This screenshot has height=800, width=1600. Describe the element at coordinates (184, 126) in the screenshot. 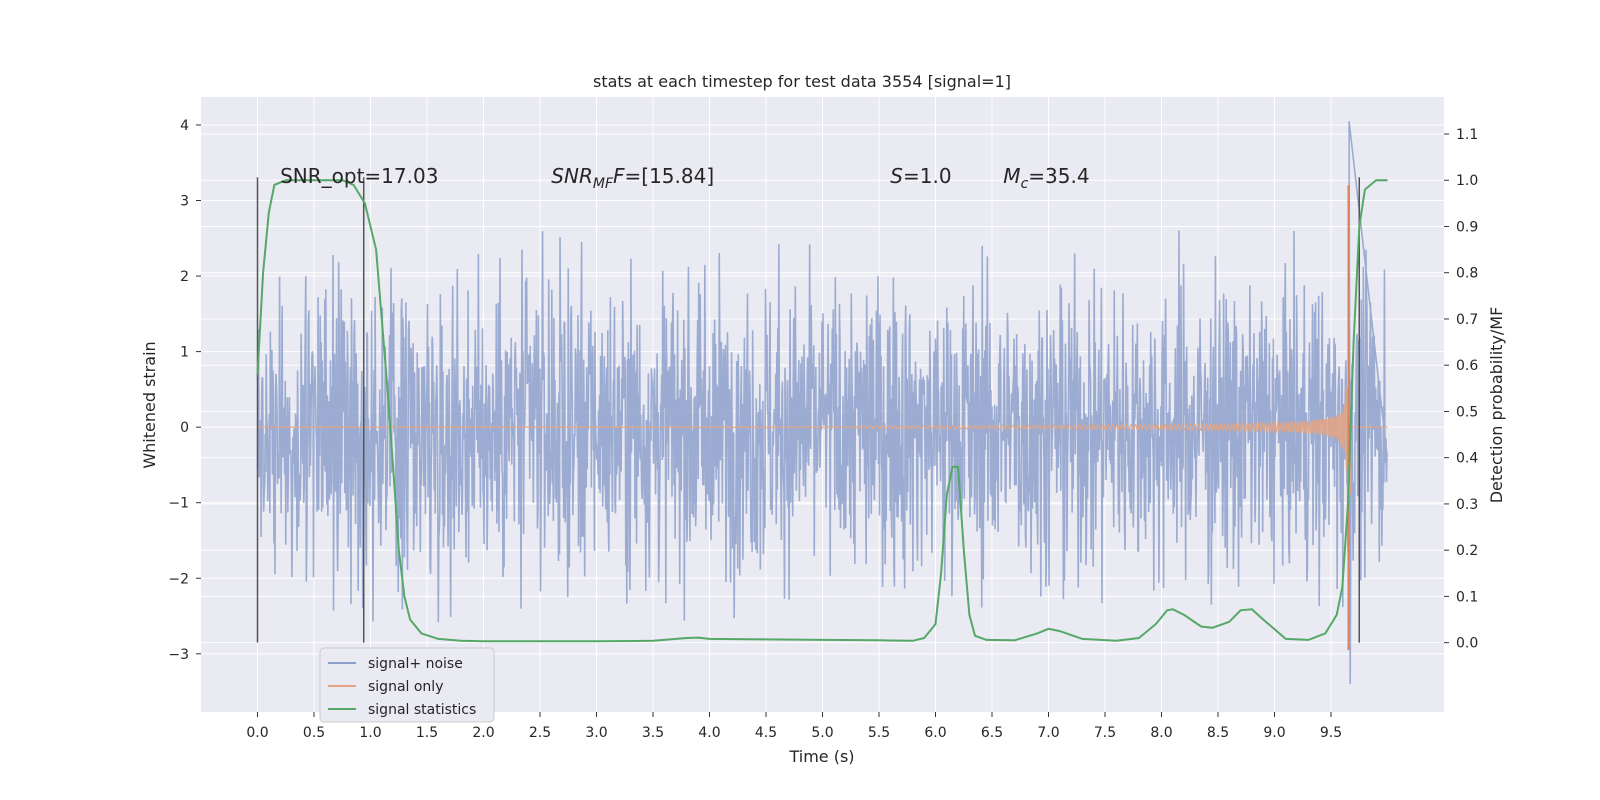

I see `y-tick-label: 4` at that location.